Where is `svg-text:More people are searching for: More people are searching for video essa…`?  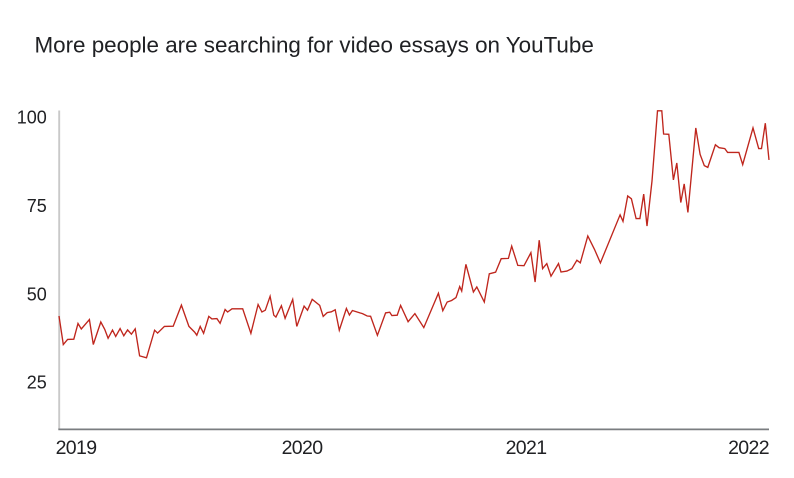
svg-text:More people are searching for: More people are searching for video essa… is located at coordinates (314, 45).